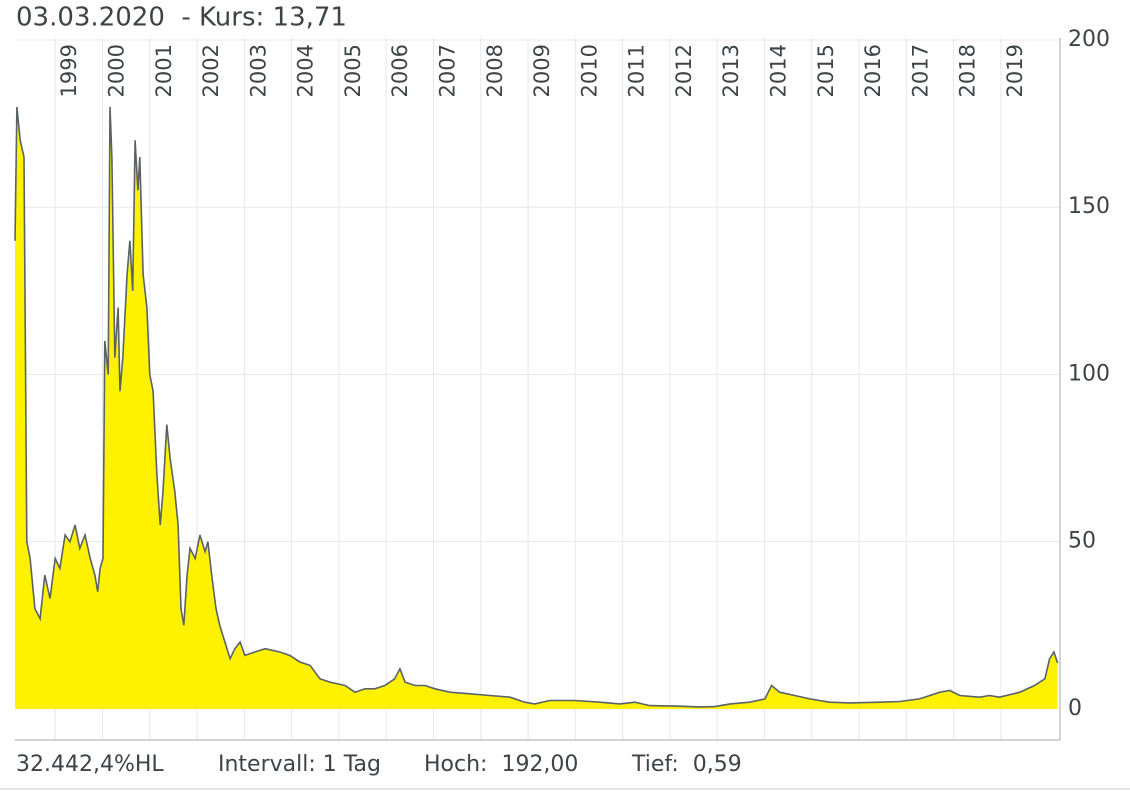 The image size is (1130, 795). What do you see at coordinates (258, 70) in the screenshot?
I see `x-tick-label: 2003` at bounding box center [258, 70].